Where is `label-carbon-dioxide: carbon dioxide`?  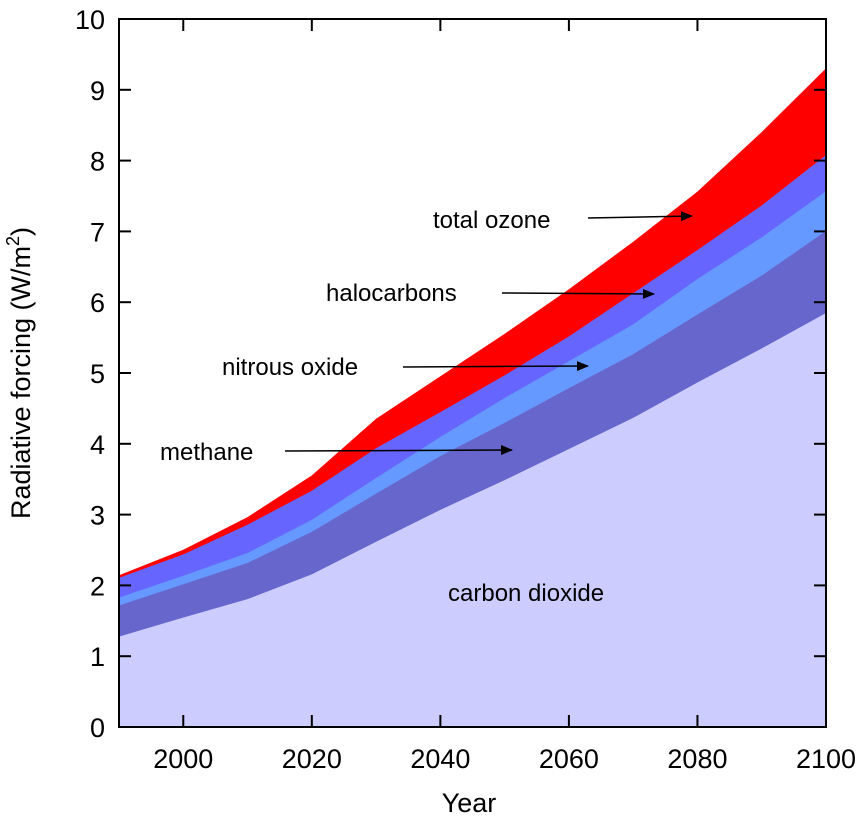 label-carbon-dioxide: carbon dioxide is located at coordinates (526, 593).